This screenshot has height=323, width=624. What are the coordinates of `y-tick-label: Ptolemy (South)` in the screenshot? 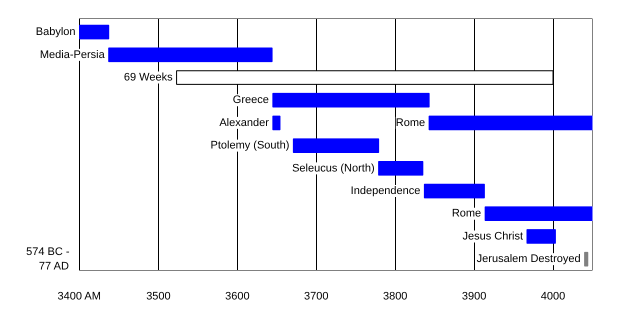 It's located at (250, 146).